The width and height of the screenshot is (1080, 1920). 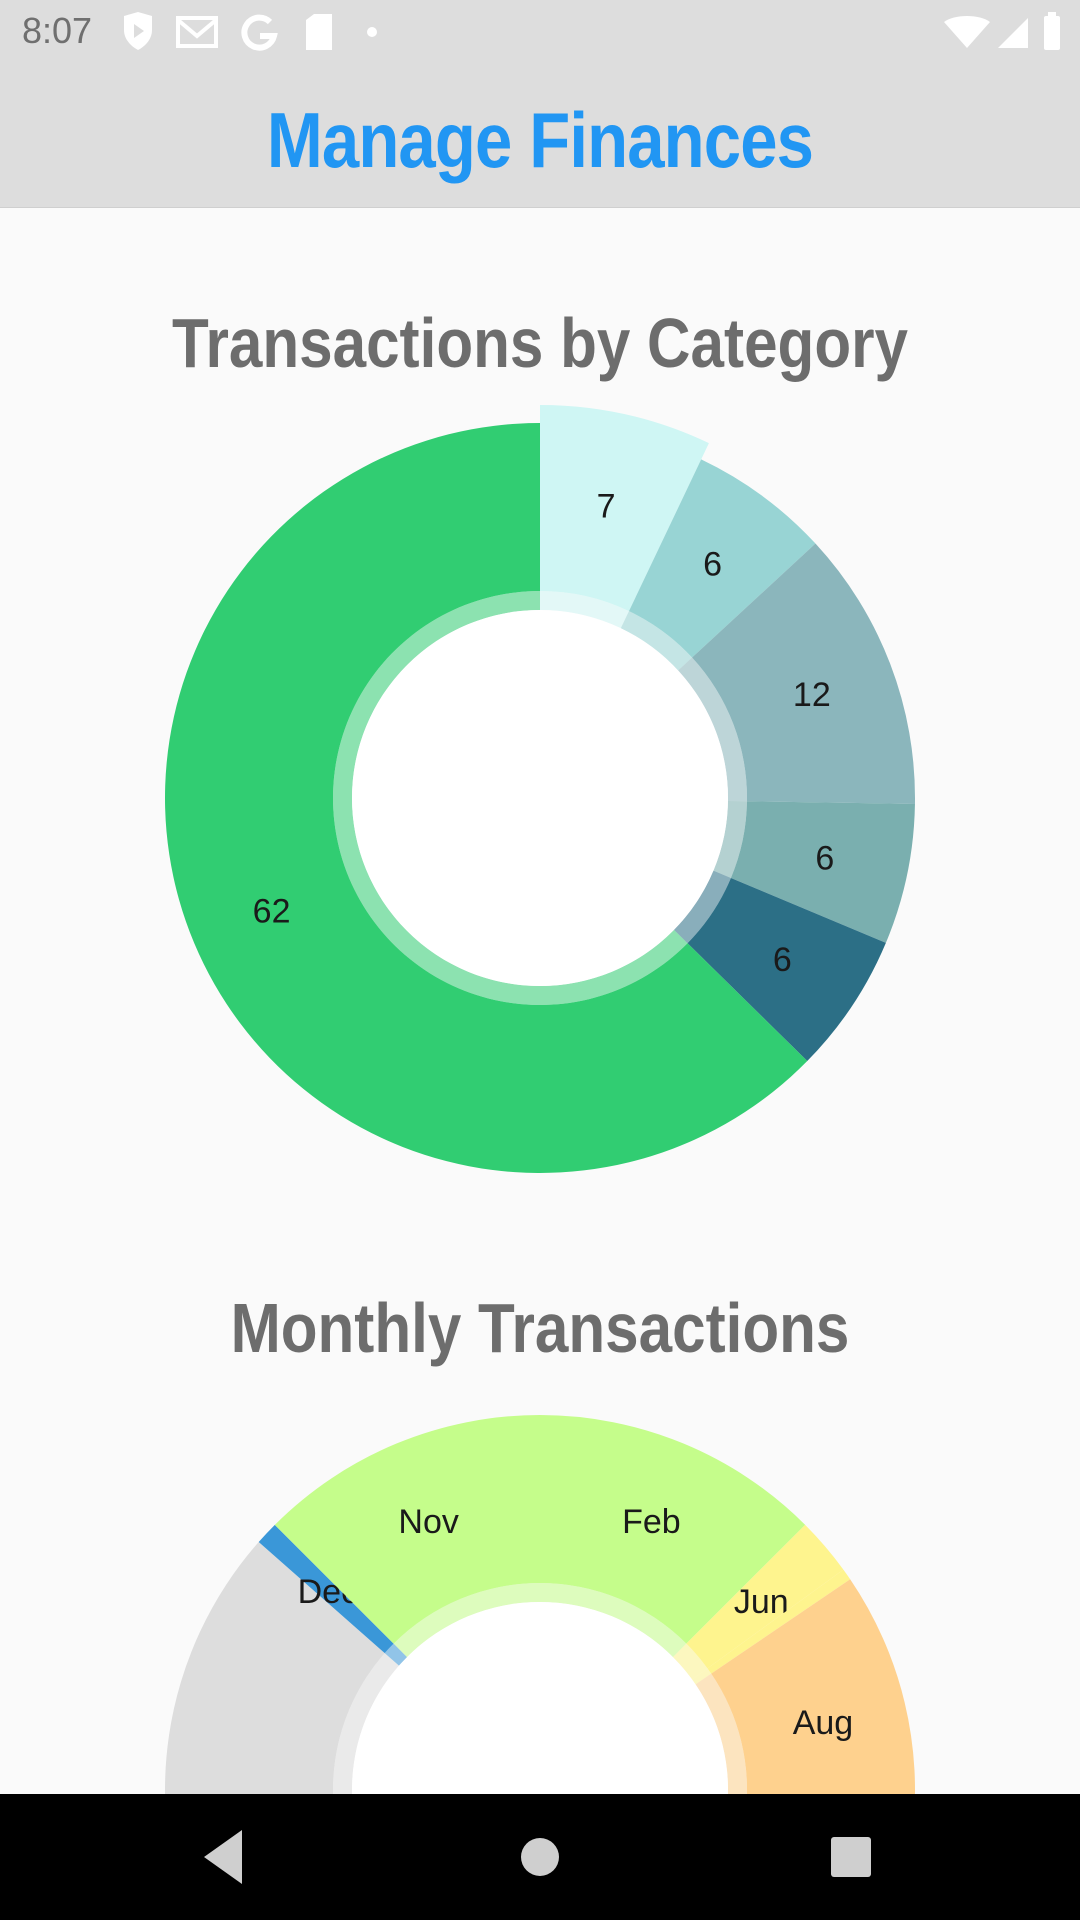 I want to click on dot-icon, so click(x=372, y=32).